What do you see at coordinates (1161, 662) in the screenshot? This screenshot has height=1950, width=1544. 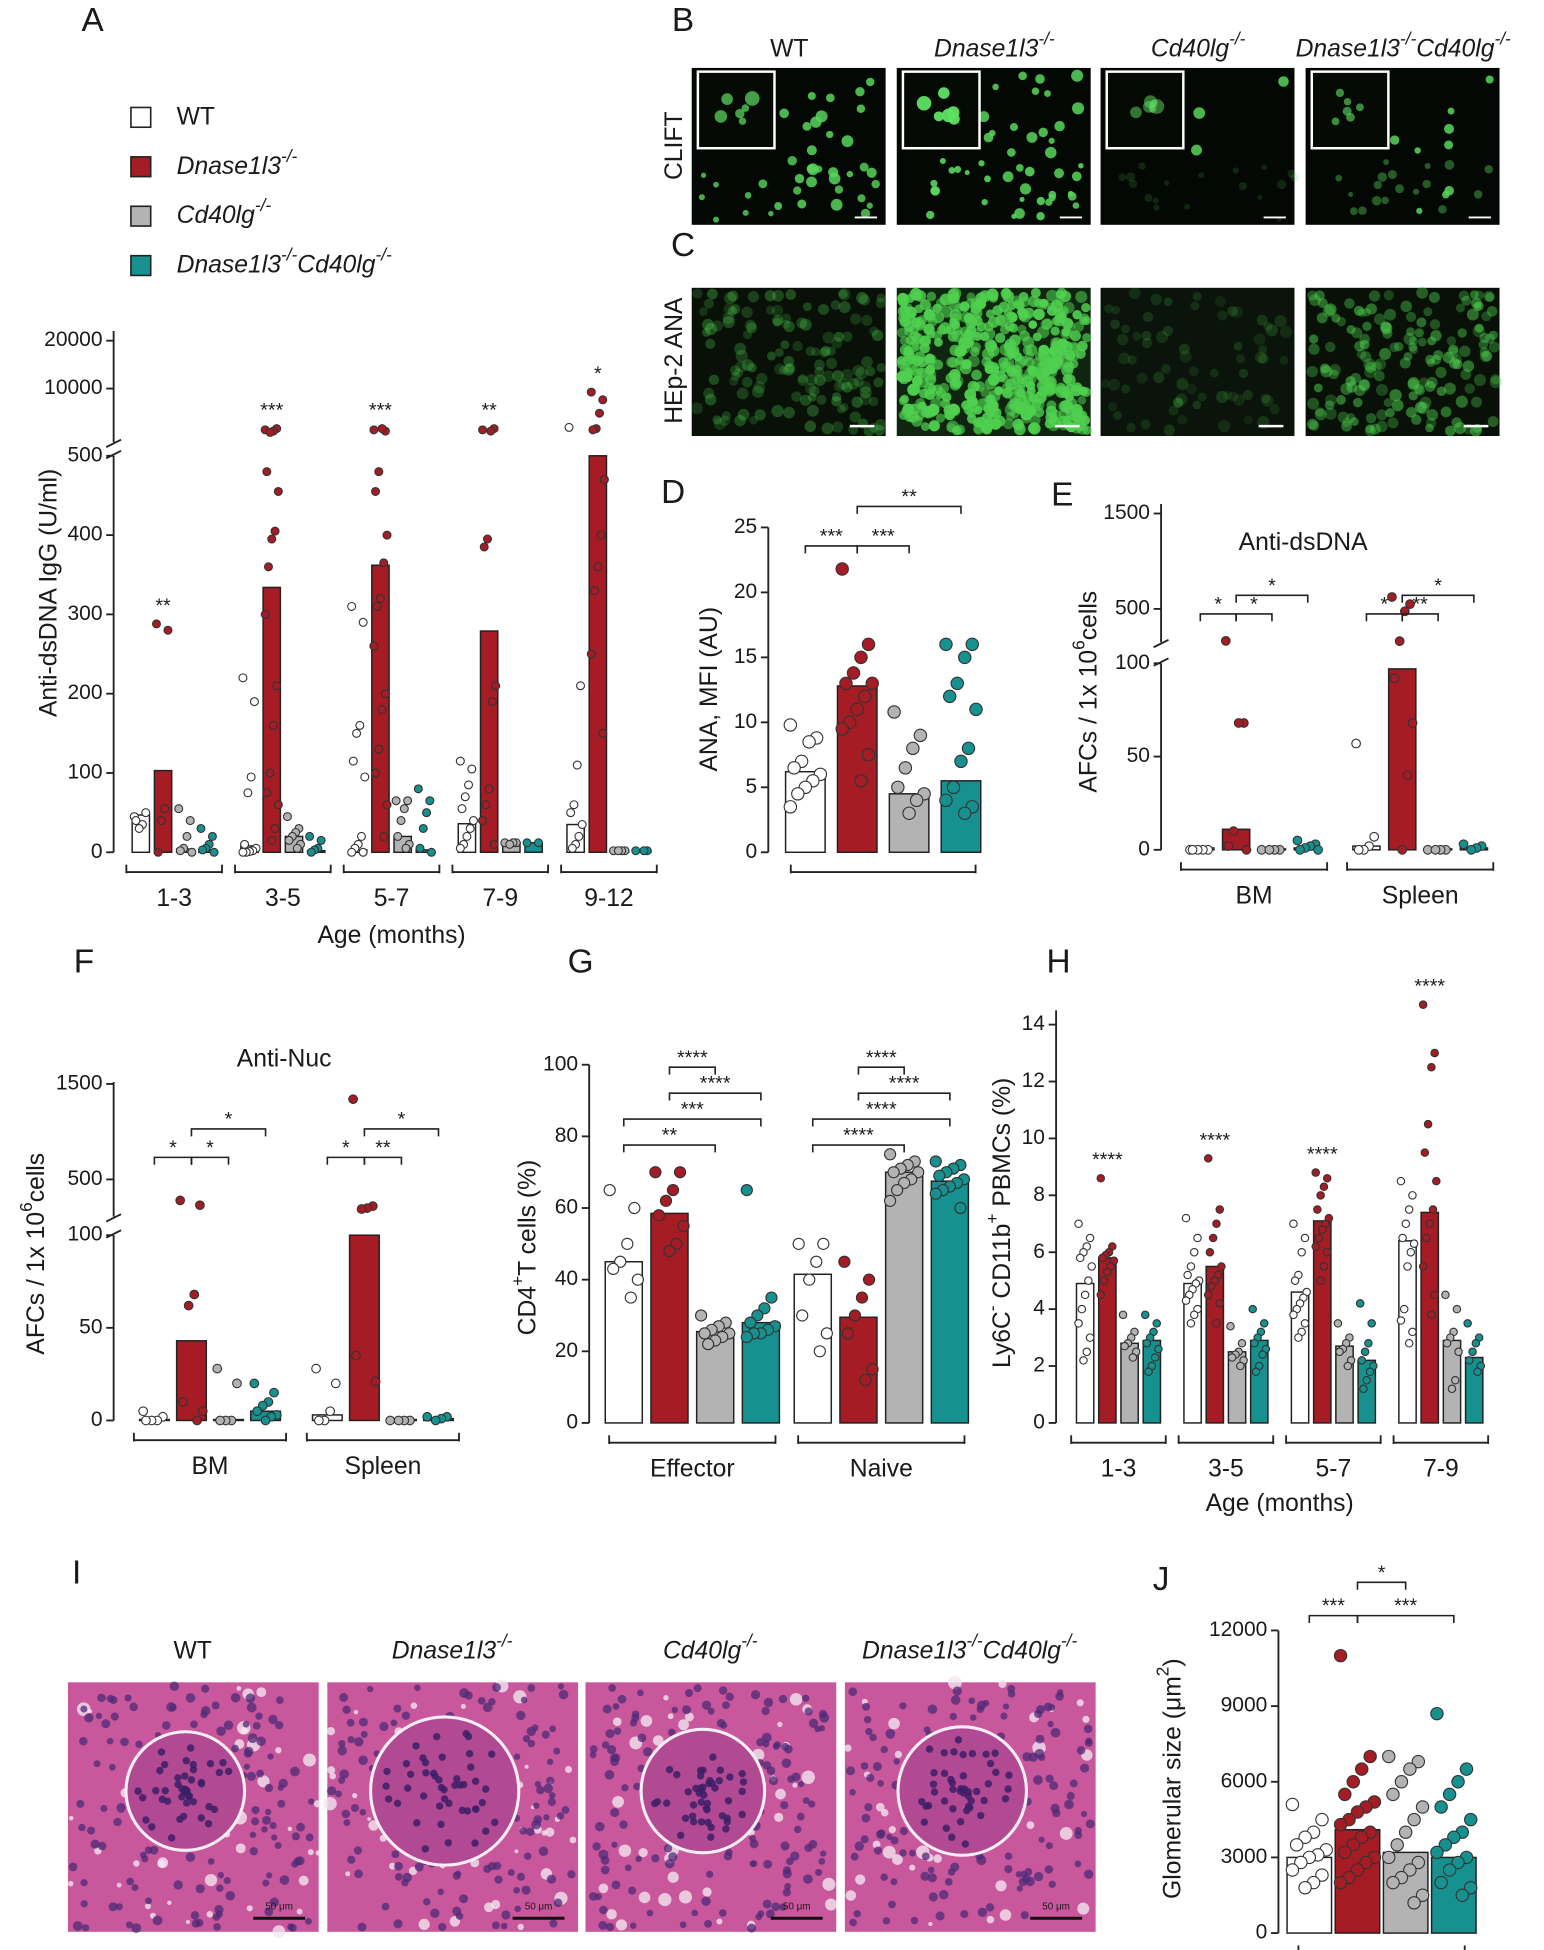 I see `axis-break` at bounding box center [1161, 662].